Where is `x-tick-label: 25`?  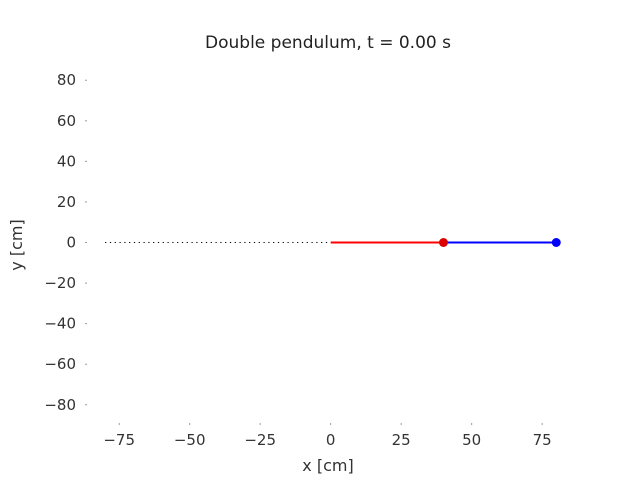 x-tick-label: 25 is located at coordinates (401, 440).